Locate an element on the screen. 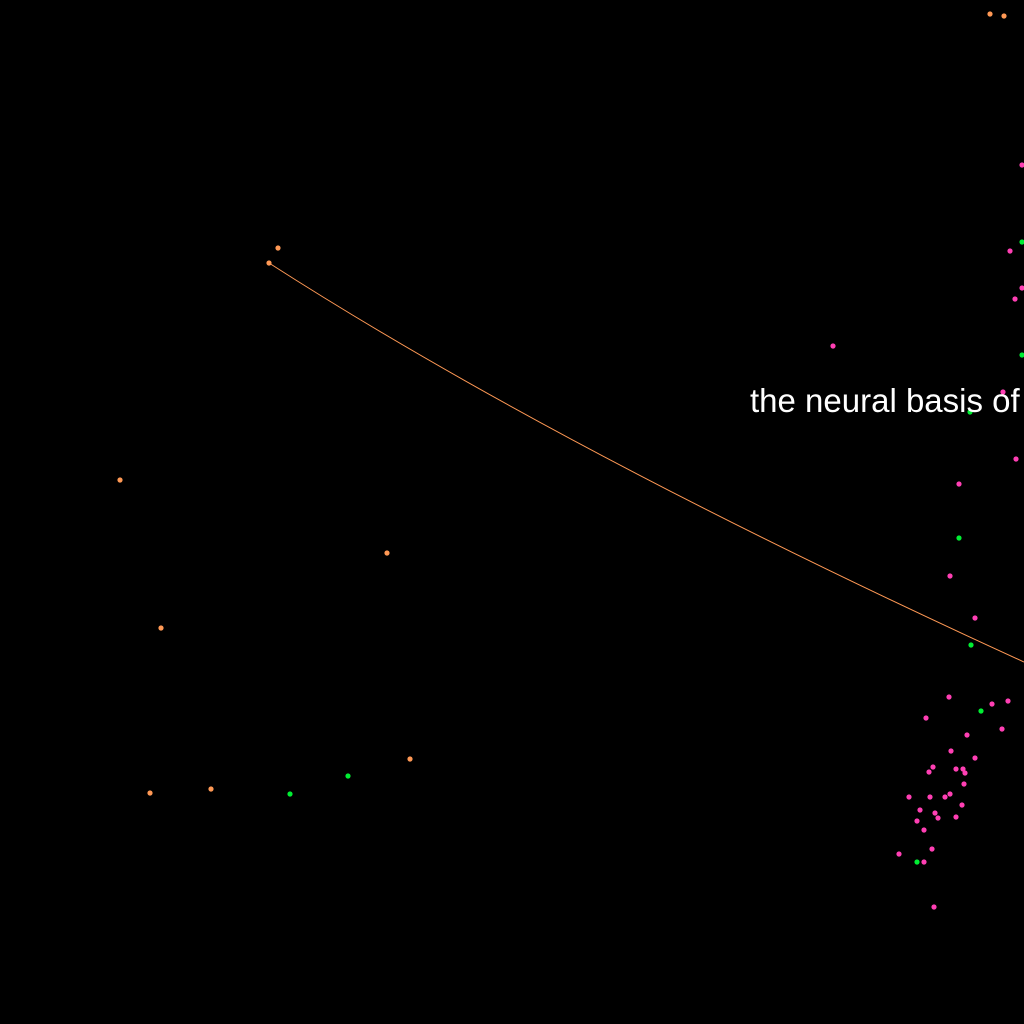 The image size is (1024, 1024). region-label: the neural basis of is located at coordinates (885, 400).